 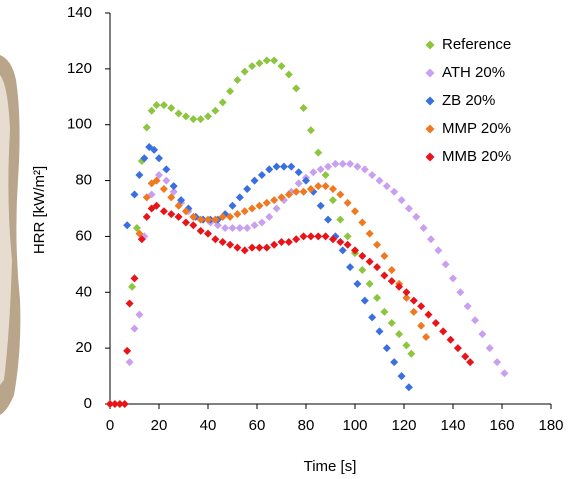 What do you see at coordinates (79, 124) in the screenshot?
I see `y-tick-label: 100` at bounding box center [79, 124].